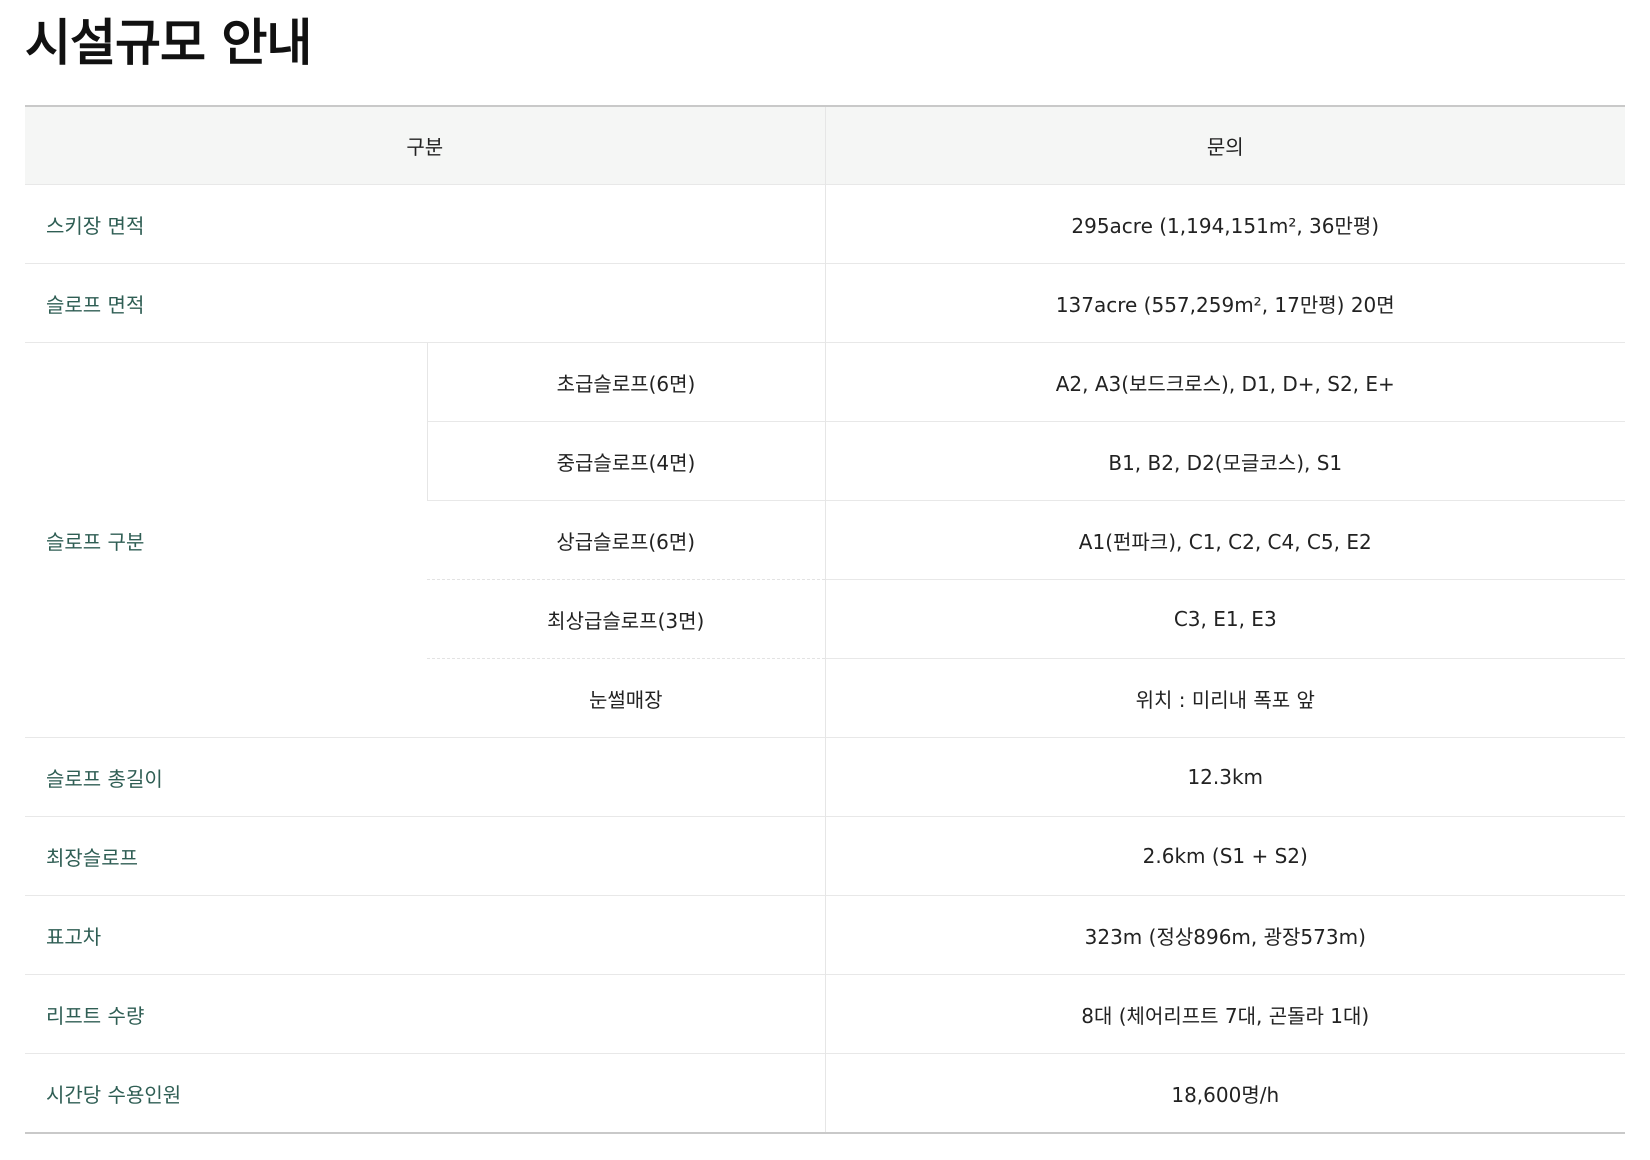 The height and width of the screenshot is (1160, 1650). Describe the element at coordinates (425, 856) in the screenshot. I see `row-label: 최장슬로프` at that location.